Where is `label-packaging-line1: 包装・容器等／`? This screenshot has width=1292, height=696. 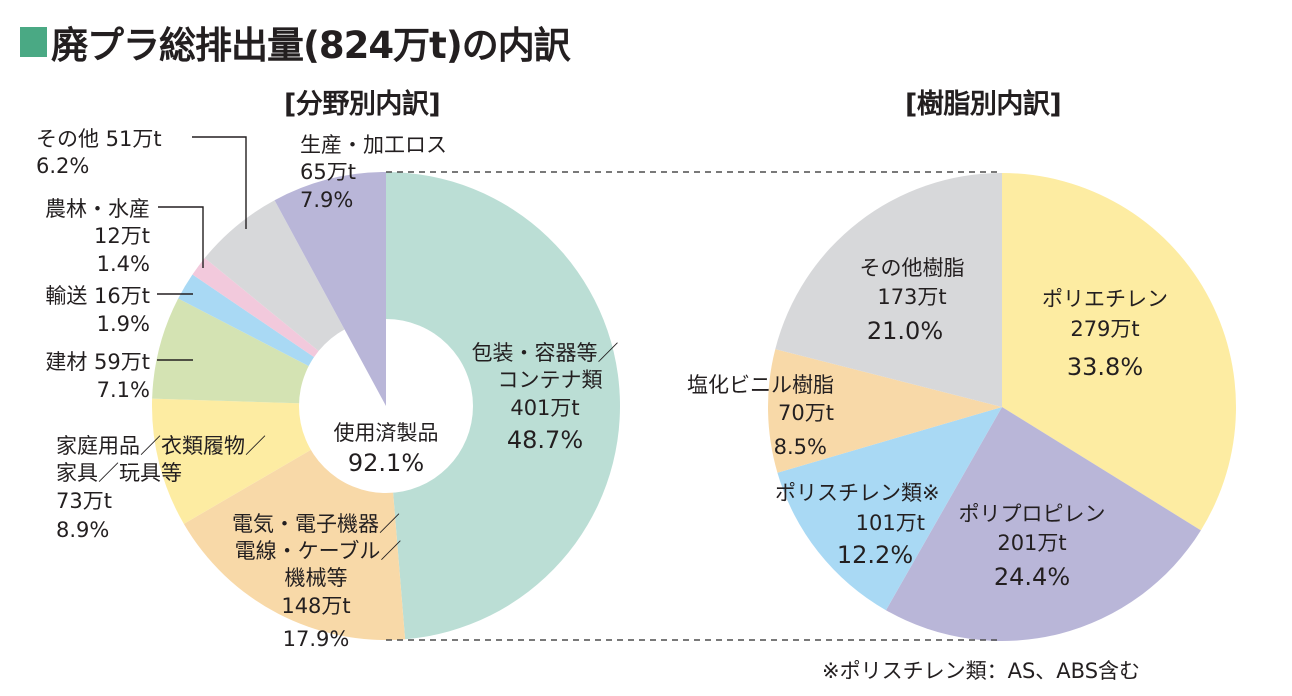 label-packaging-line1: 包装・容器等／ is located at coordinates (545, 353).